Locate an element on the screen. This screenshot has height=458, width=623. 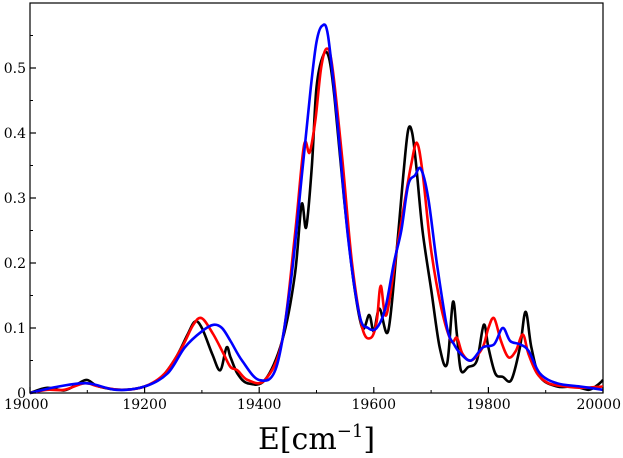
x-tick-label: 19800 is located at coordinates (488, 405).